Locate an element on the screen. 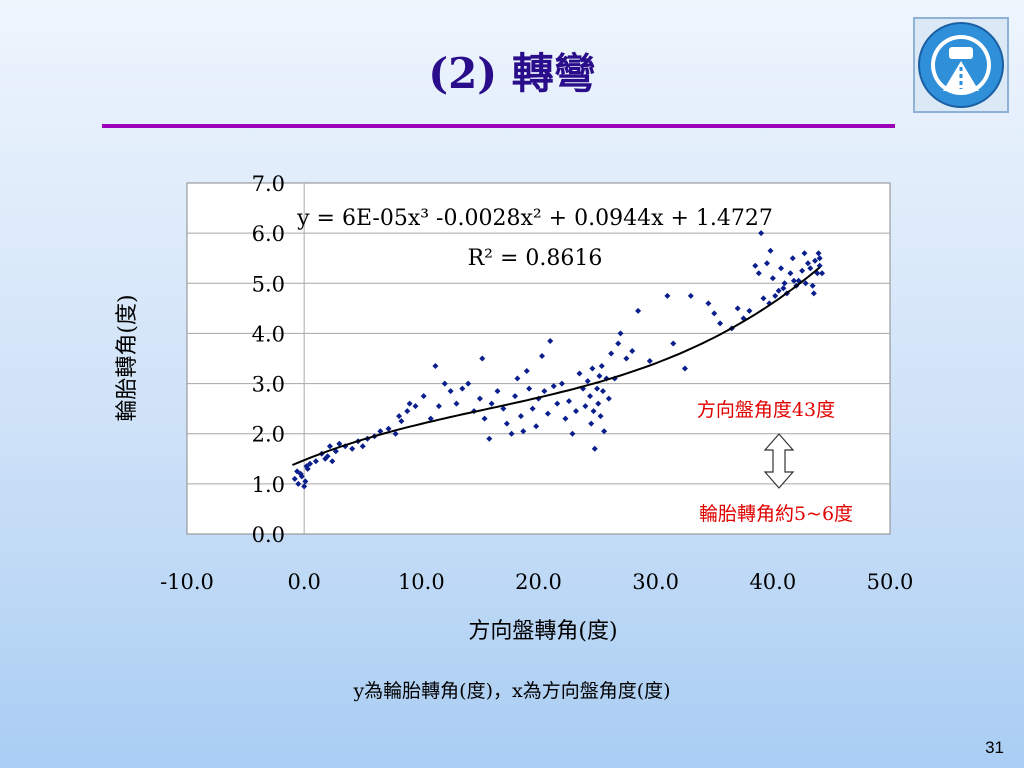  x-axis-label: 方向盤轉角(度) is located at coordinates (542, 631).